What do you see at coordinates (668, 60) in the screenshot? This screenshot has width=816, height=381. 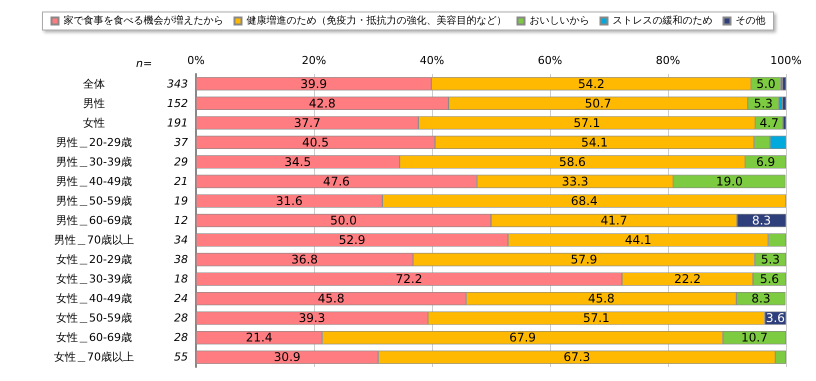 I see `x-tick-label: 80%` at bounding box center [668, 60].